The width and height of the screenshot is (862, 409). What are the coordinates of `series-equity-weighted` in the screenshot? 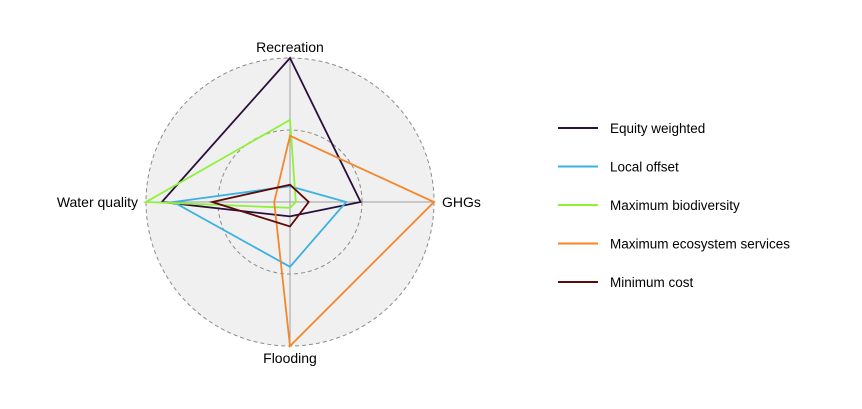 It's located at (260, 137).